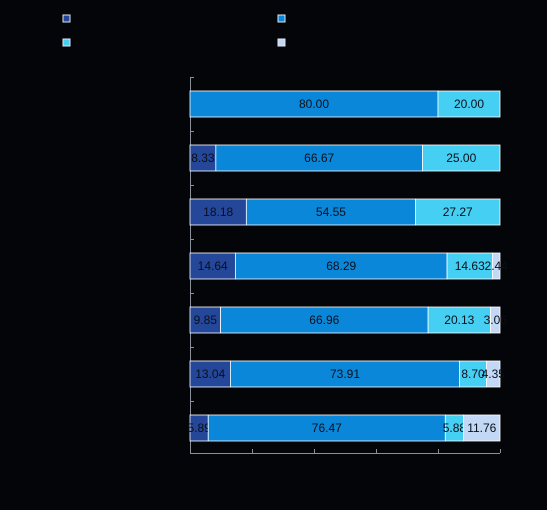 The height and width of the screenshot is (510, 547). What do you see at coordinates (174, 30) in the screenshot?
I see `legend` at bounding box center [174, 30].